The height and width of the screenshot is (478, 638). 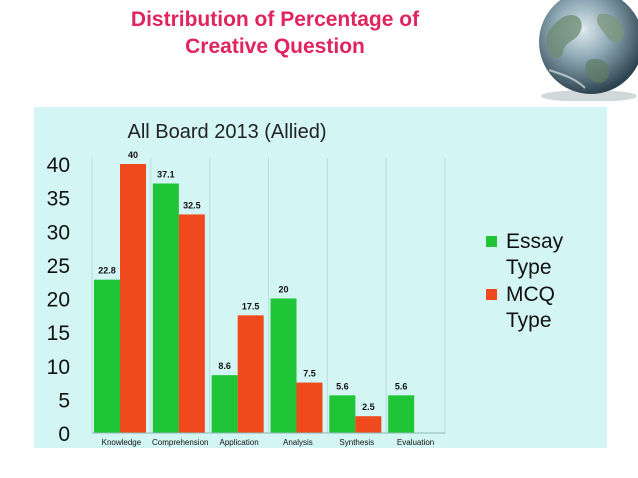 What do you see at coordinates (58, 333) in the screenshot?
I see `y-tick-label: 15` at bounding box center [58, 333].